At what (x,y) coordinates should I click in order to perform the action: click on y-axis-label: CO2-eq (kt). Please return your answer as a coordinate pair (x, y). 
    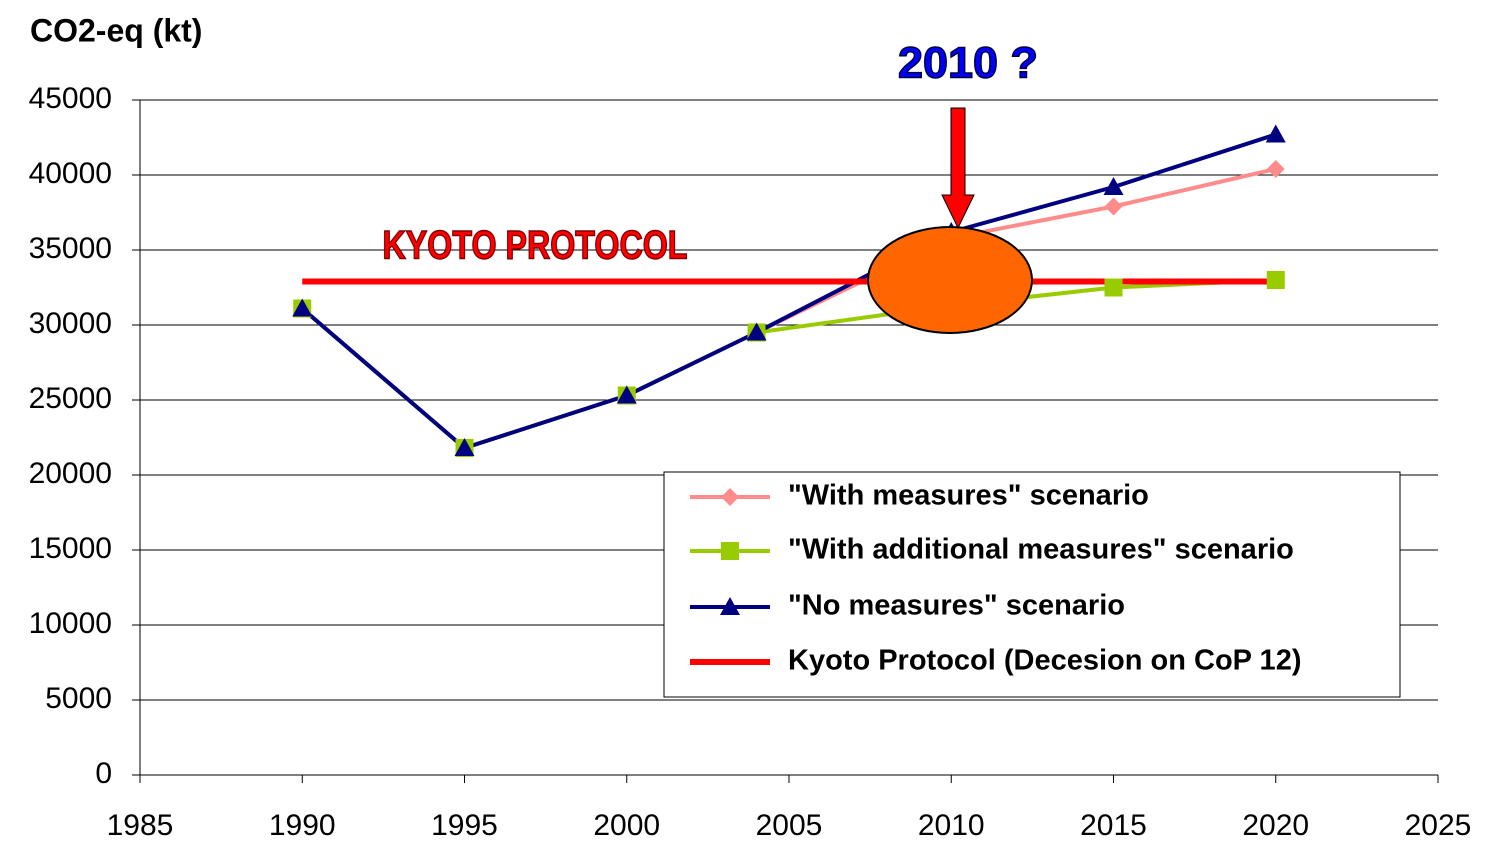
    Looking at the image, I should click on (116, 30).